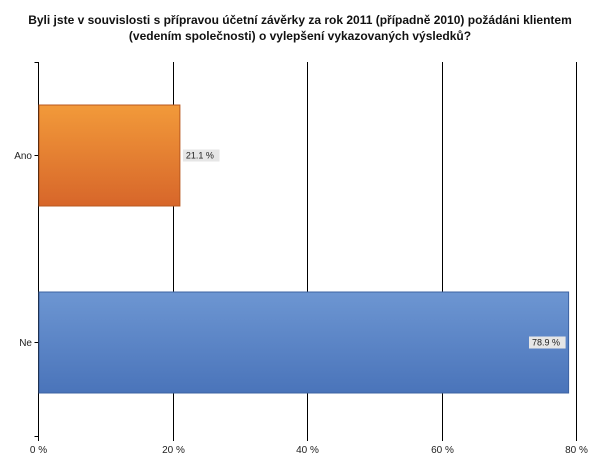 This screenshot has height=467, width=600. I want to click on x-tick-label: 80 %, so click(576, 450).